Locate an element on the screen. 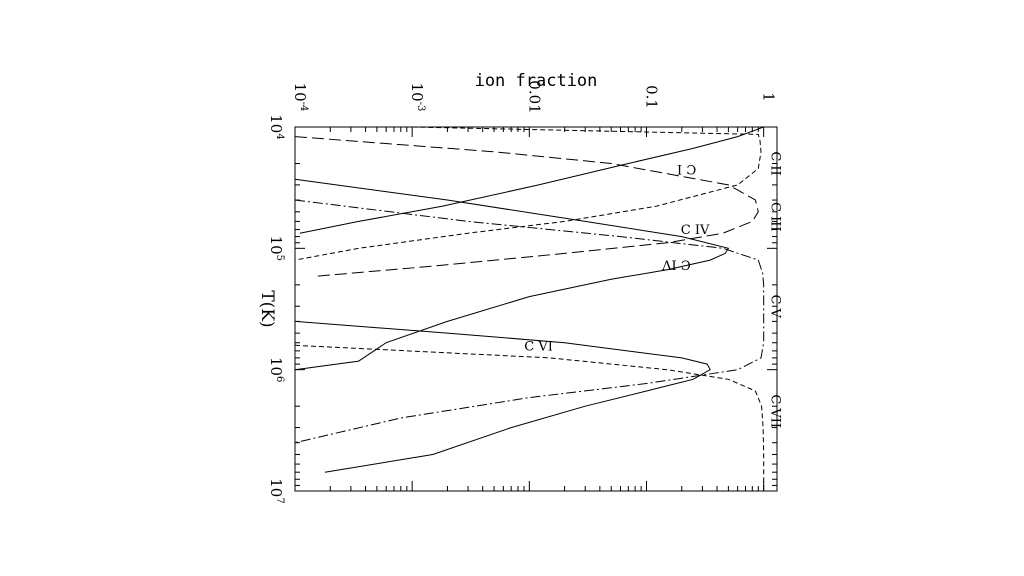  annotation-c-vi: C VI is located at coordinates (538, 347).